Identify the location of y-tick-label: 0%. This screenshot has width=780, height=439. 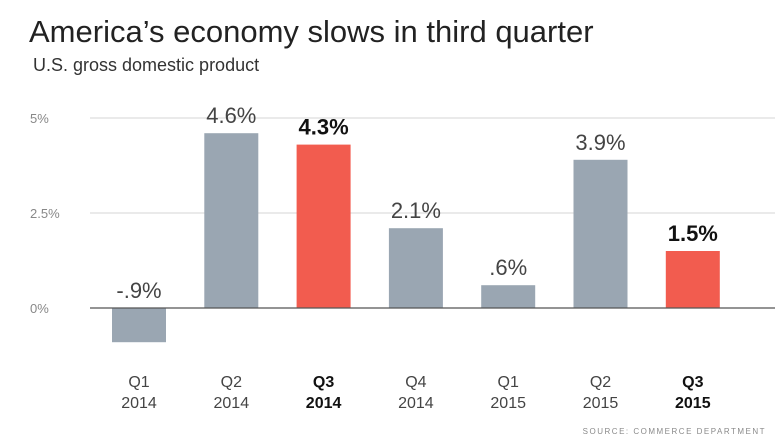
(39, 308).